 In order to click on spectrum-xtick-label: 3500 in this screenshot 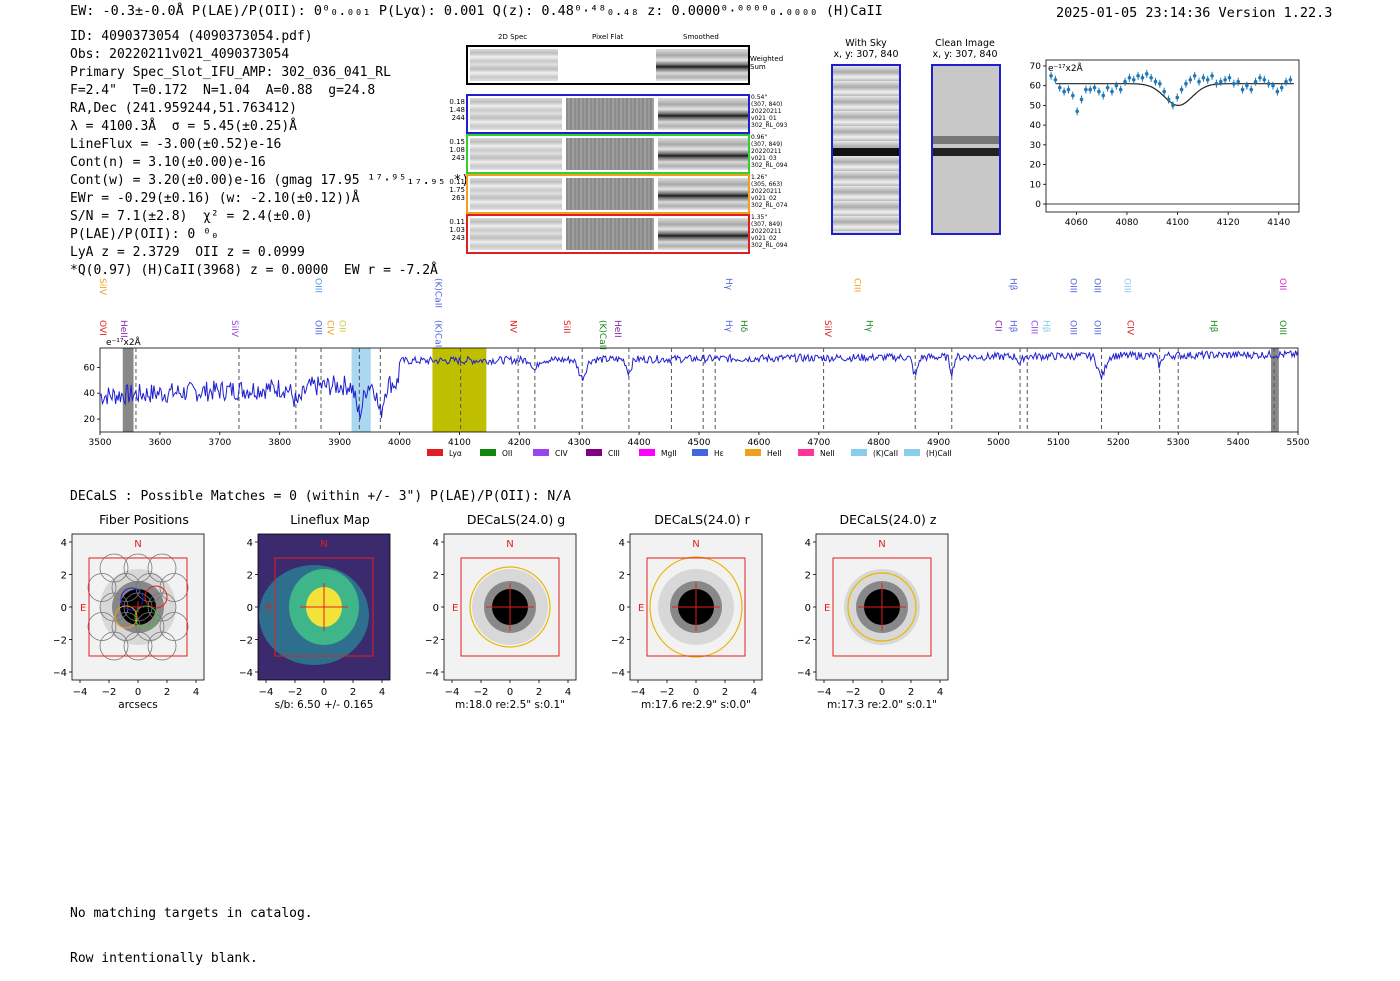, I will do `click(100, 443)`.